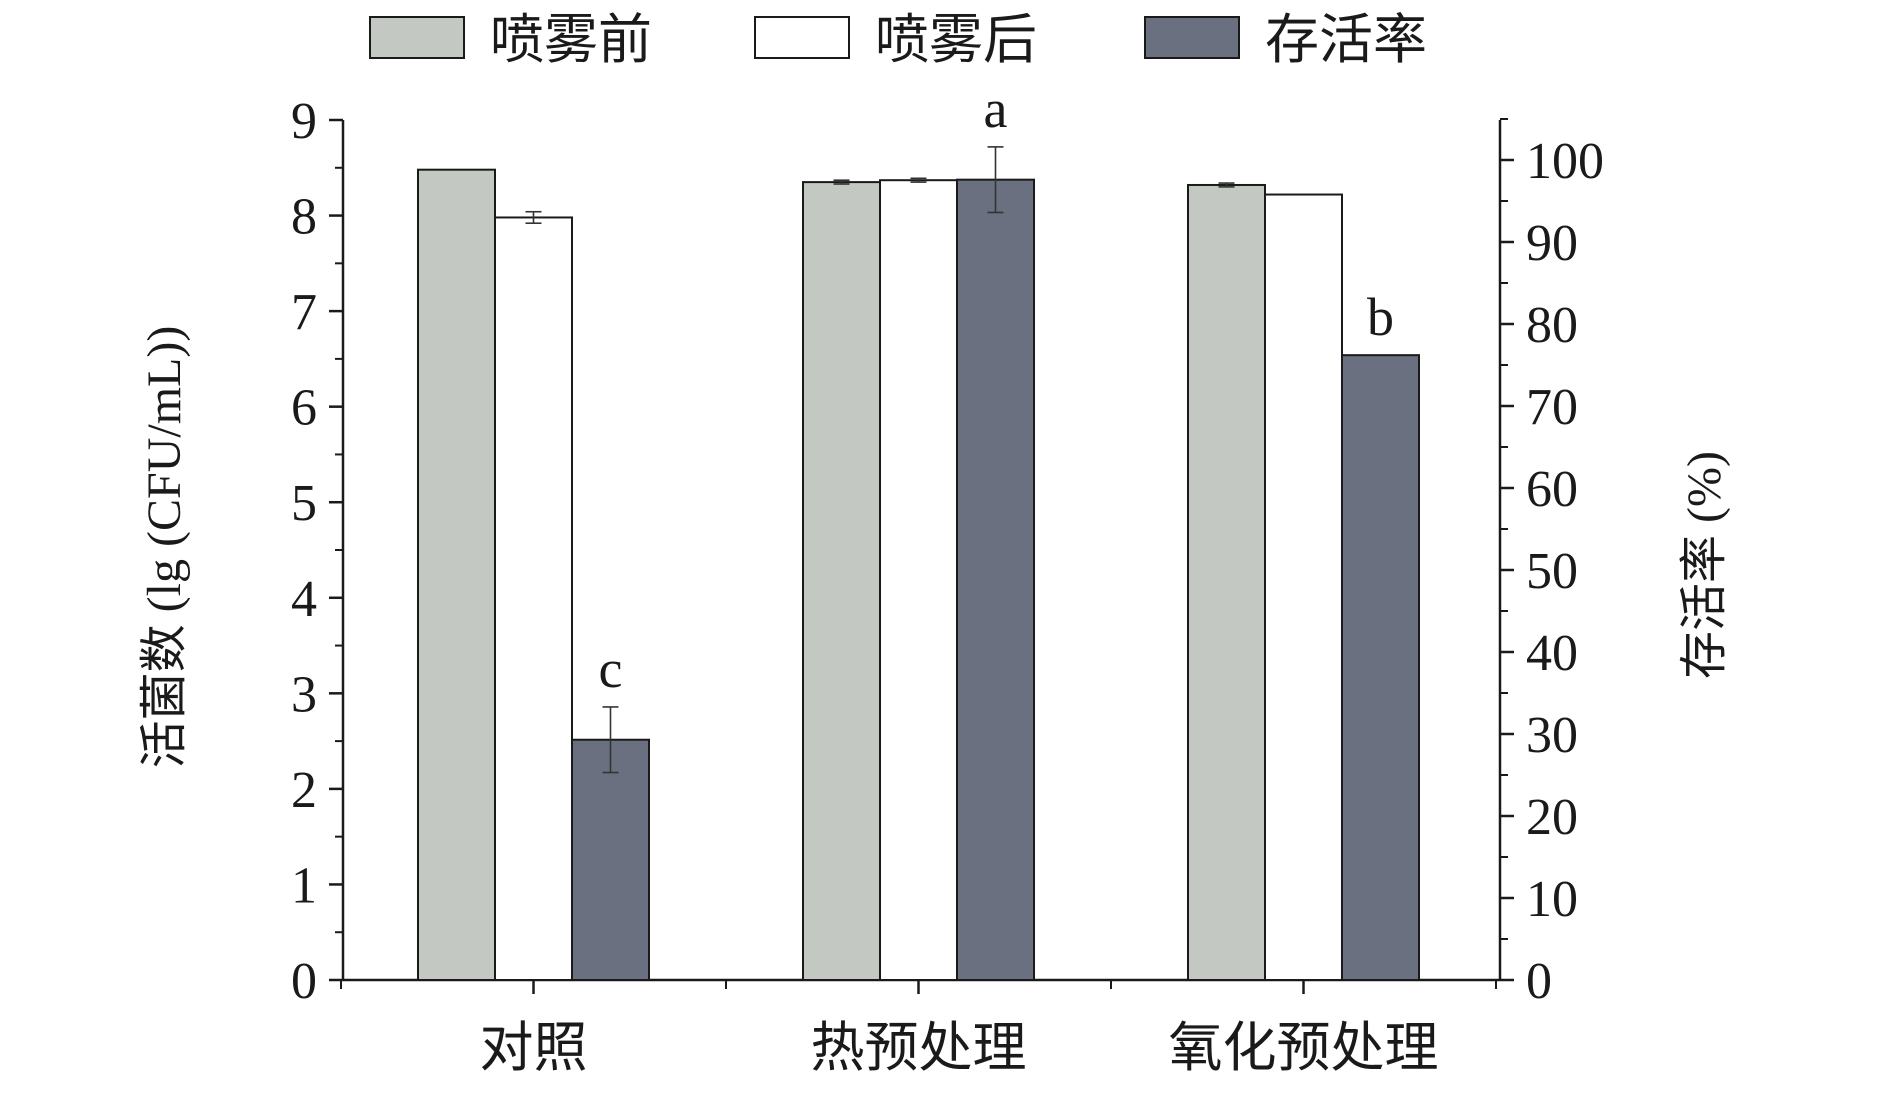  I want to click on legend: 喷雾前 喷雾后 存活率, so click(898, 40).